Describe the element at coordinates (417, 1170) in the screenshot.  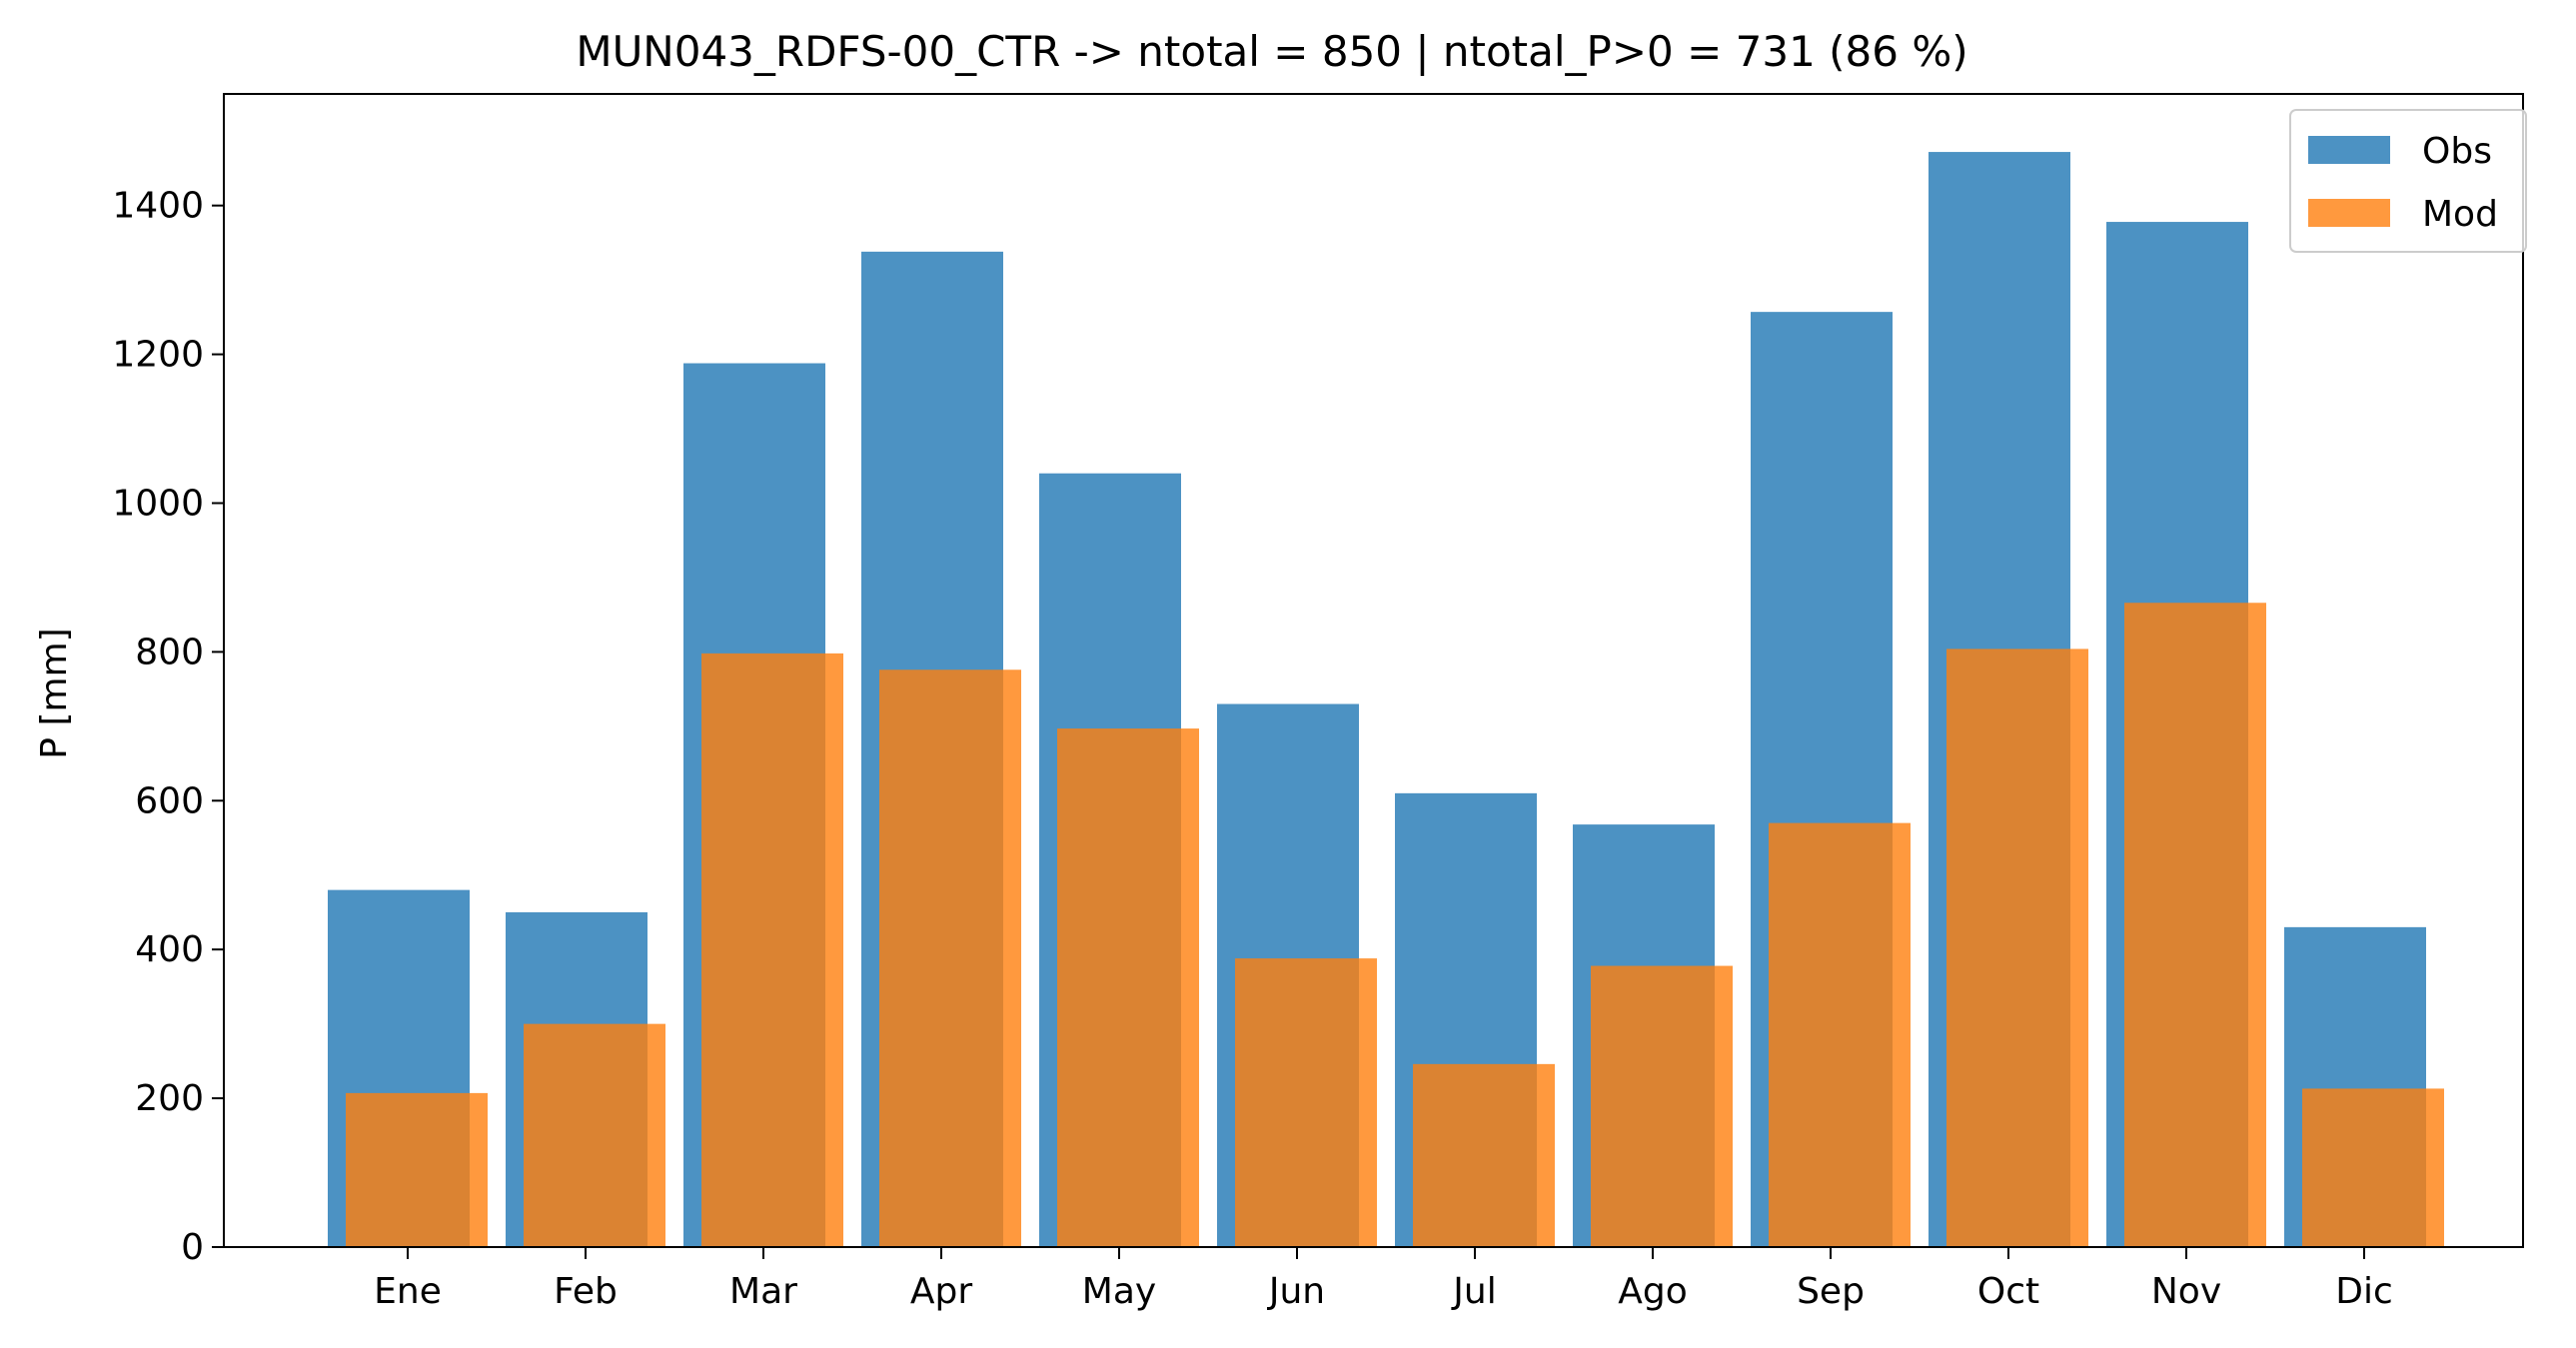
I see `bar-mod-ene` at that location.